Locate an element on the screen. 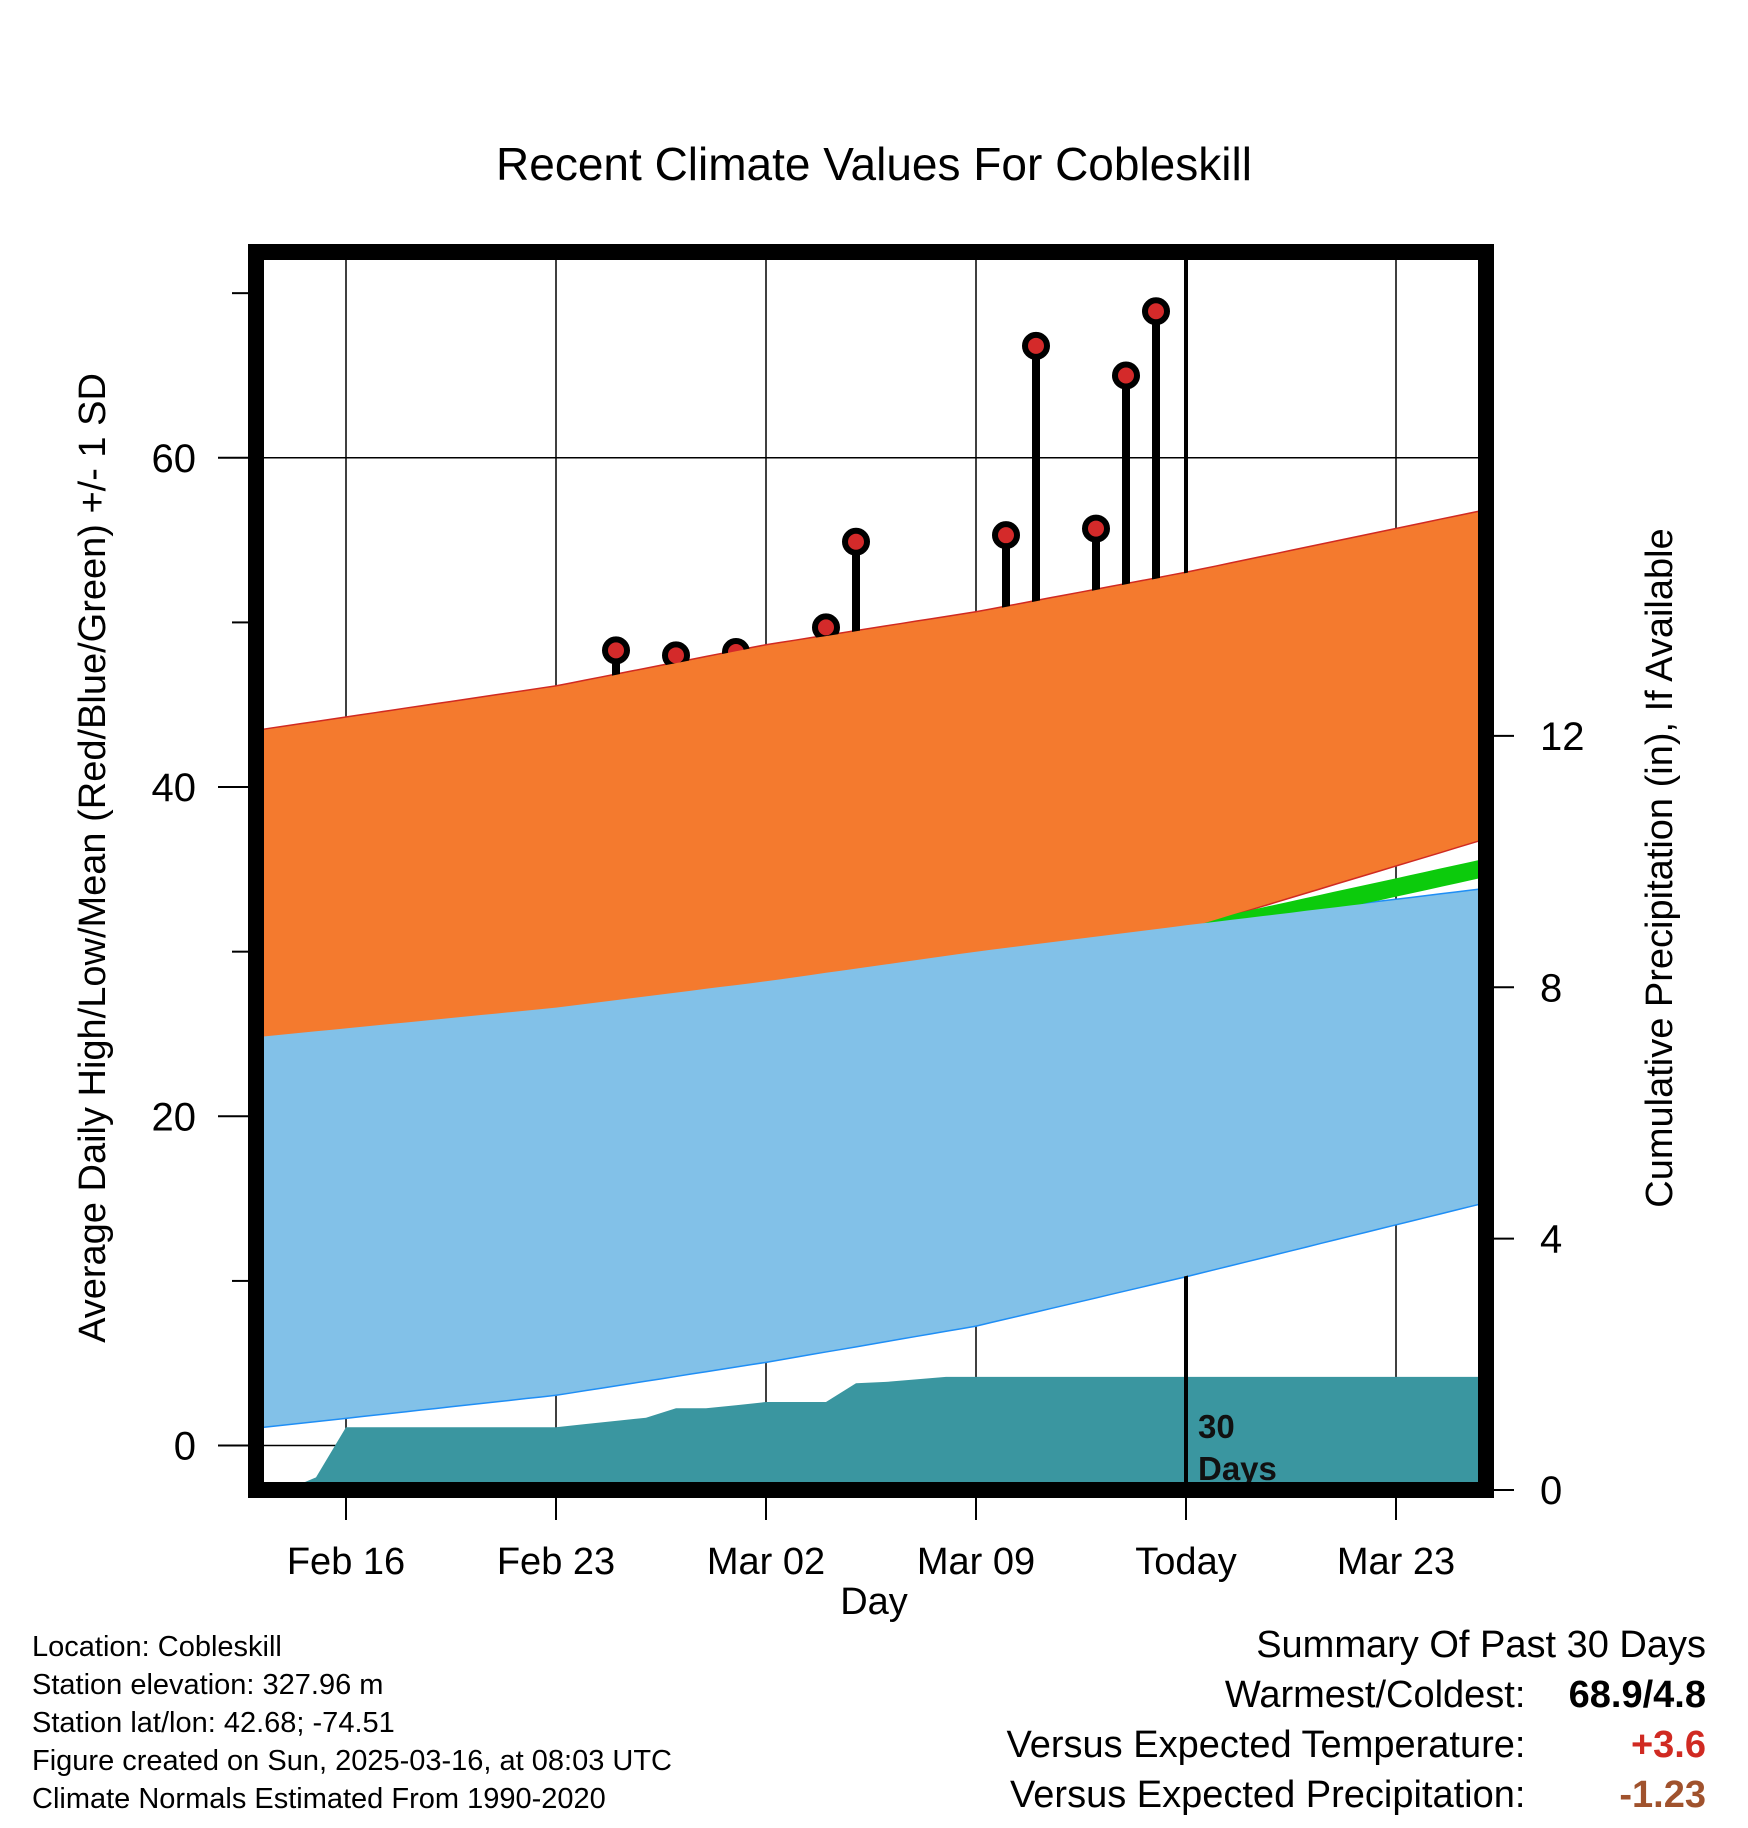  y-tick-label: 0 is located at coordinates (185, 1447).